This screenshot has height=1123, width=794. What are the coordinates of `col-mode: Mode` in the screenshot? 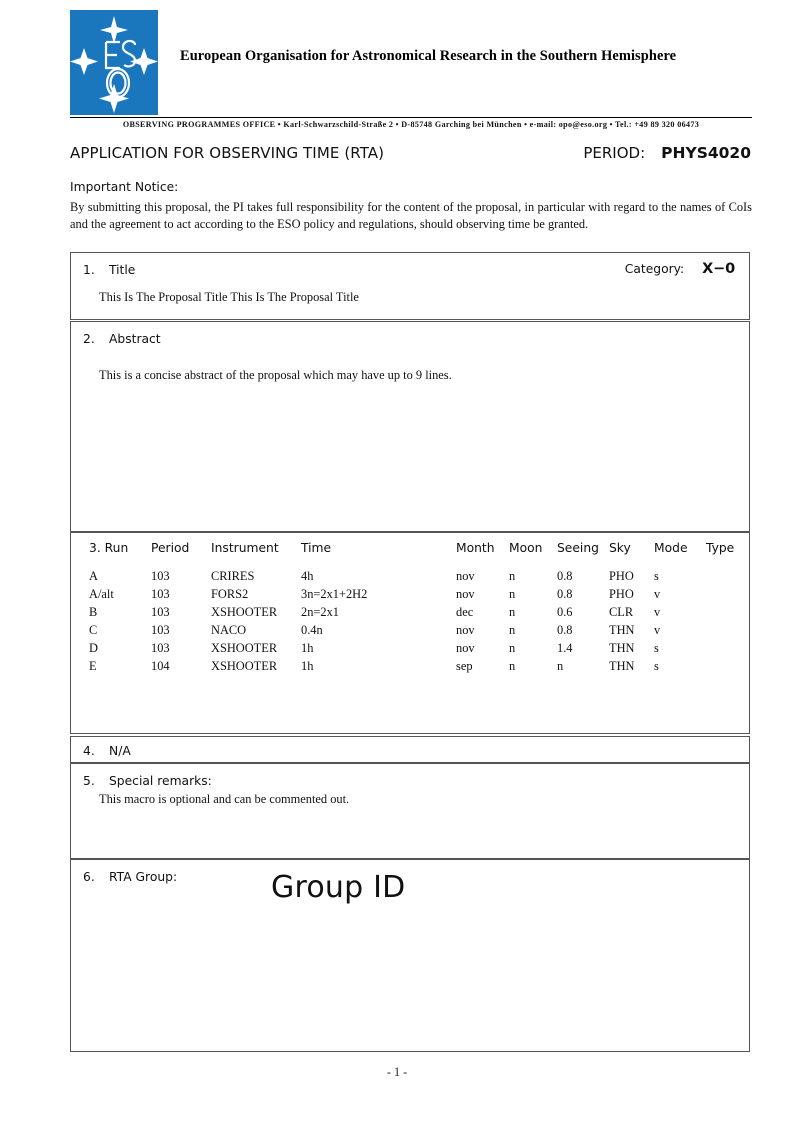 It's located at (671, 548).